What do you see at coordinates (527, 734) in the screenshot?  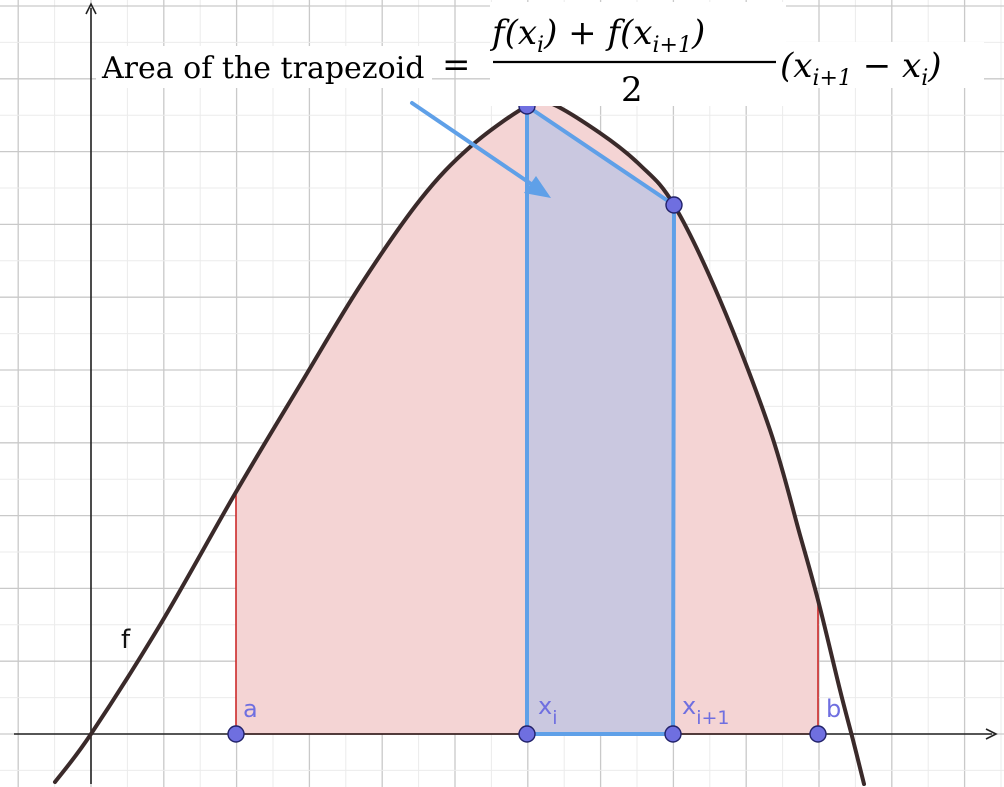 I see `point-x-i` at bounding box center [527, 734].